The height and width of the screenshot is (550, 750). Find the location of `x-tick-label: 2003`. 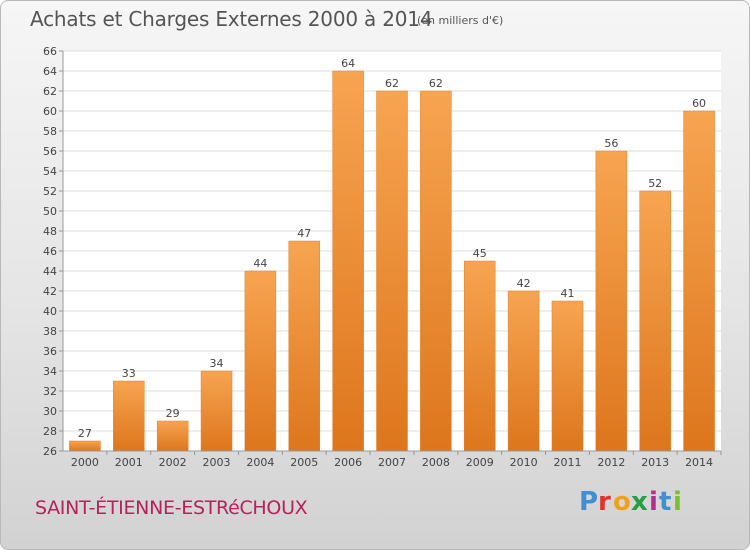

x-tick-label: 2003 is located at coordinates (217, 462).